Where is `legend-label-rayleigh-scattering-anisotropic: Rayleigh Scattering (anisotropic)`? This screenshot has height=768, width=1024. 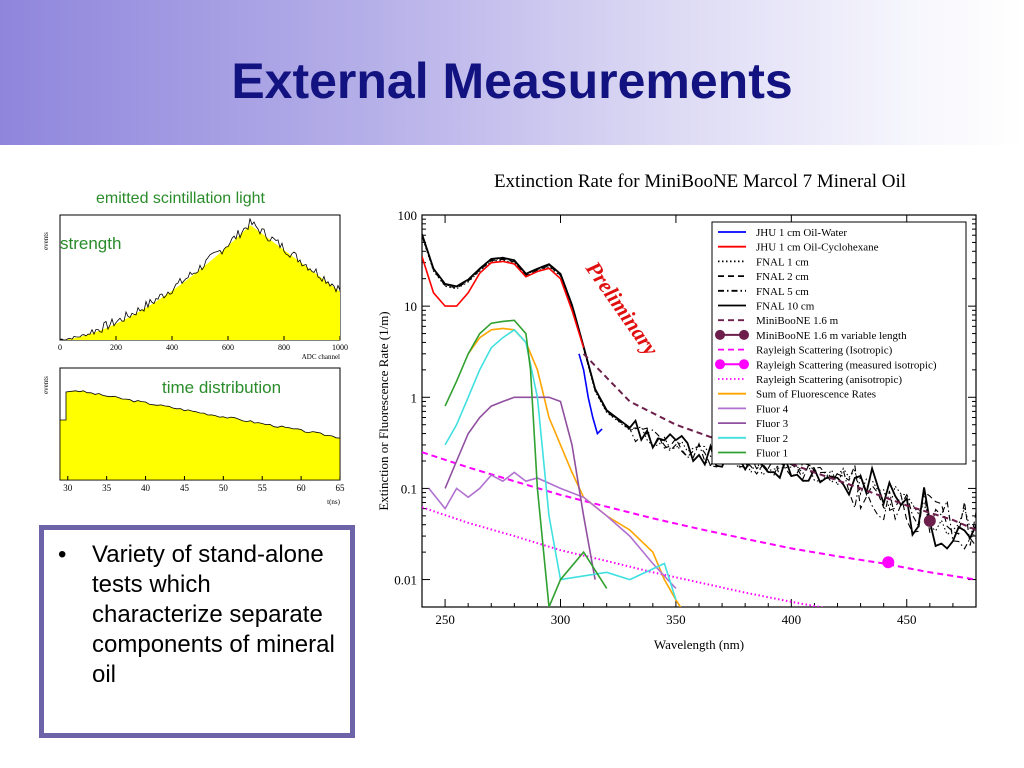 legend-label-rayleigh-scattering-anisotropic: Rayleigh Scattering (anisotropic) is located at coordinates (829, 380).